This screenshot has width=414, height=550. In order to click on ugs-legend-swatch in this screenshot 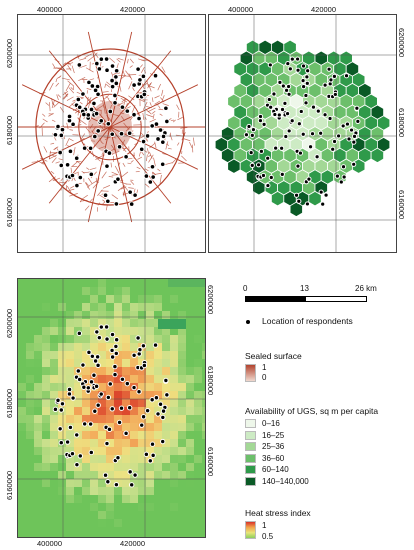, I will do `click(250, 481)`.